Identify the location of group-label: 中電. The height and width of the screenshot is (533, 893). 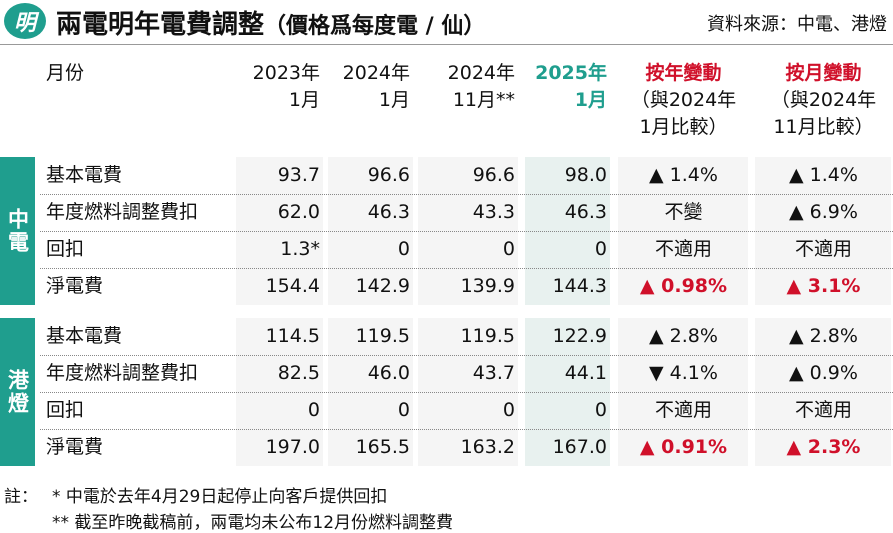
(17, 231).